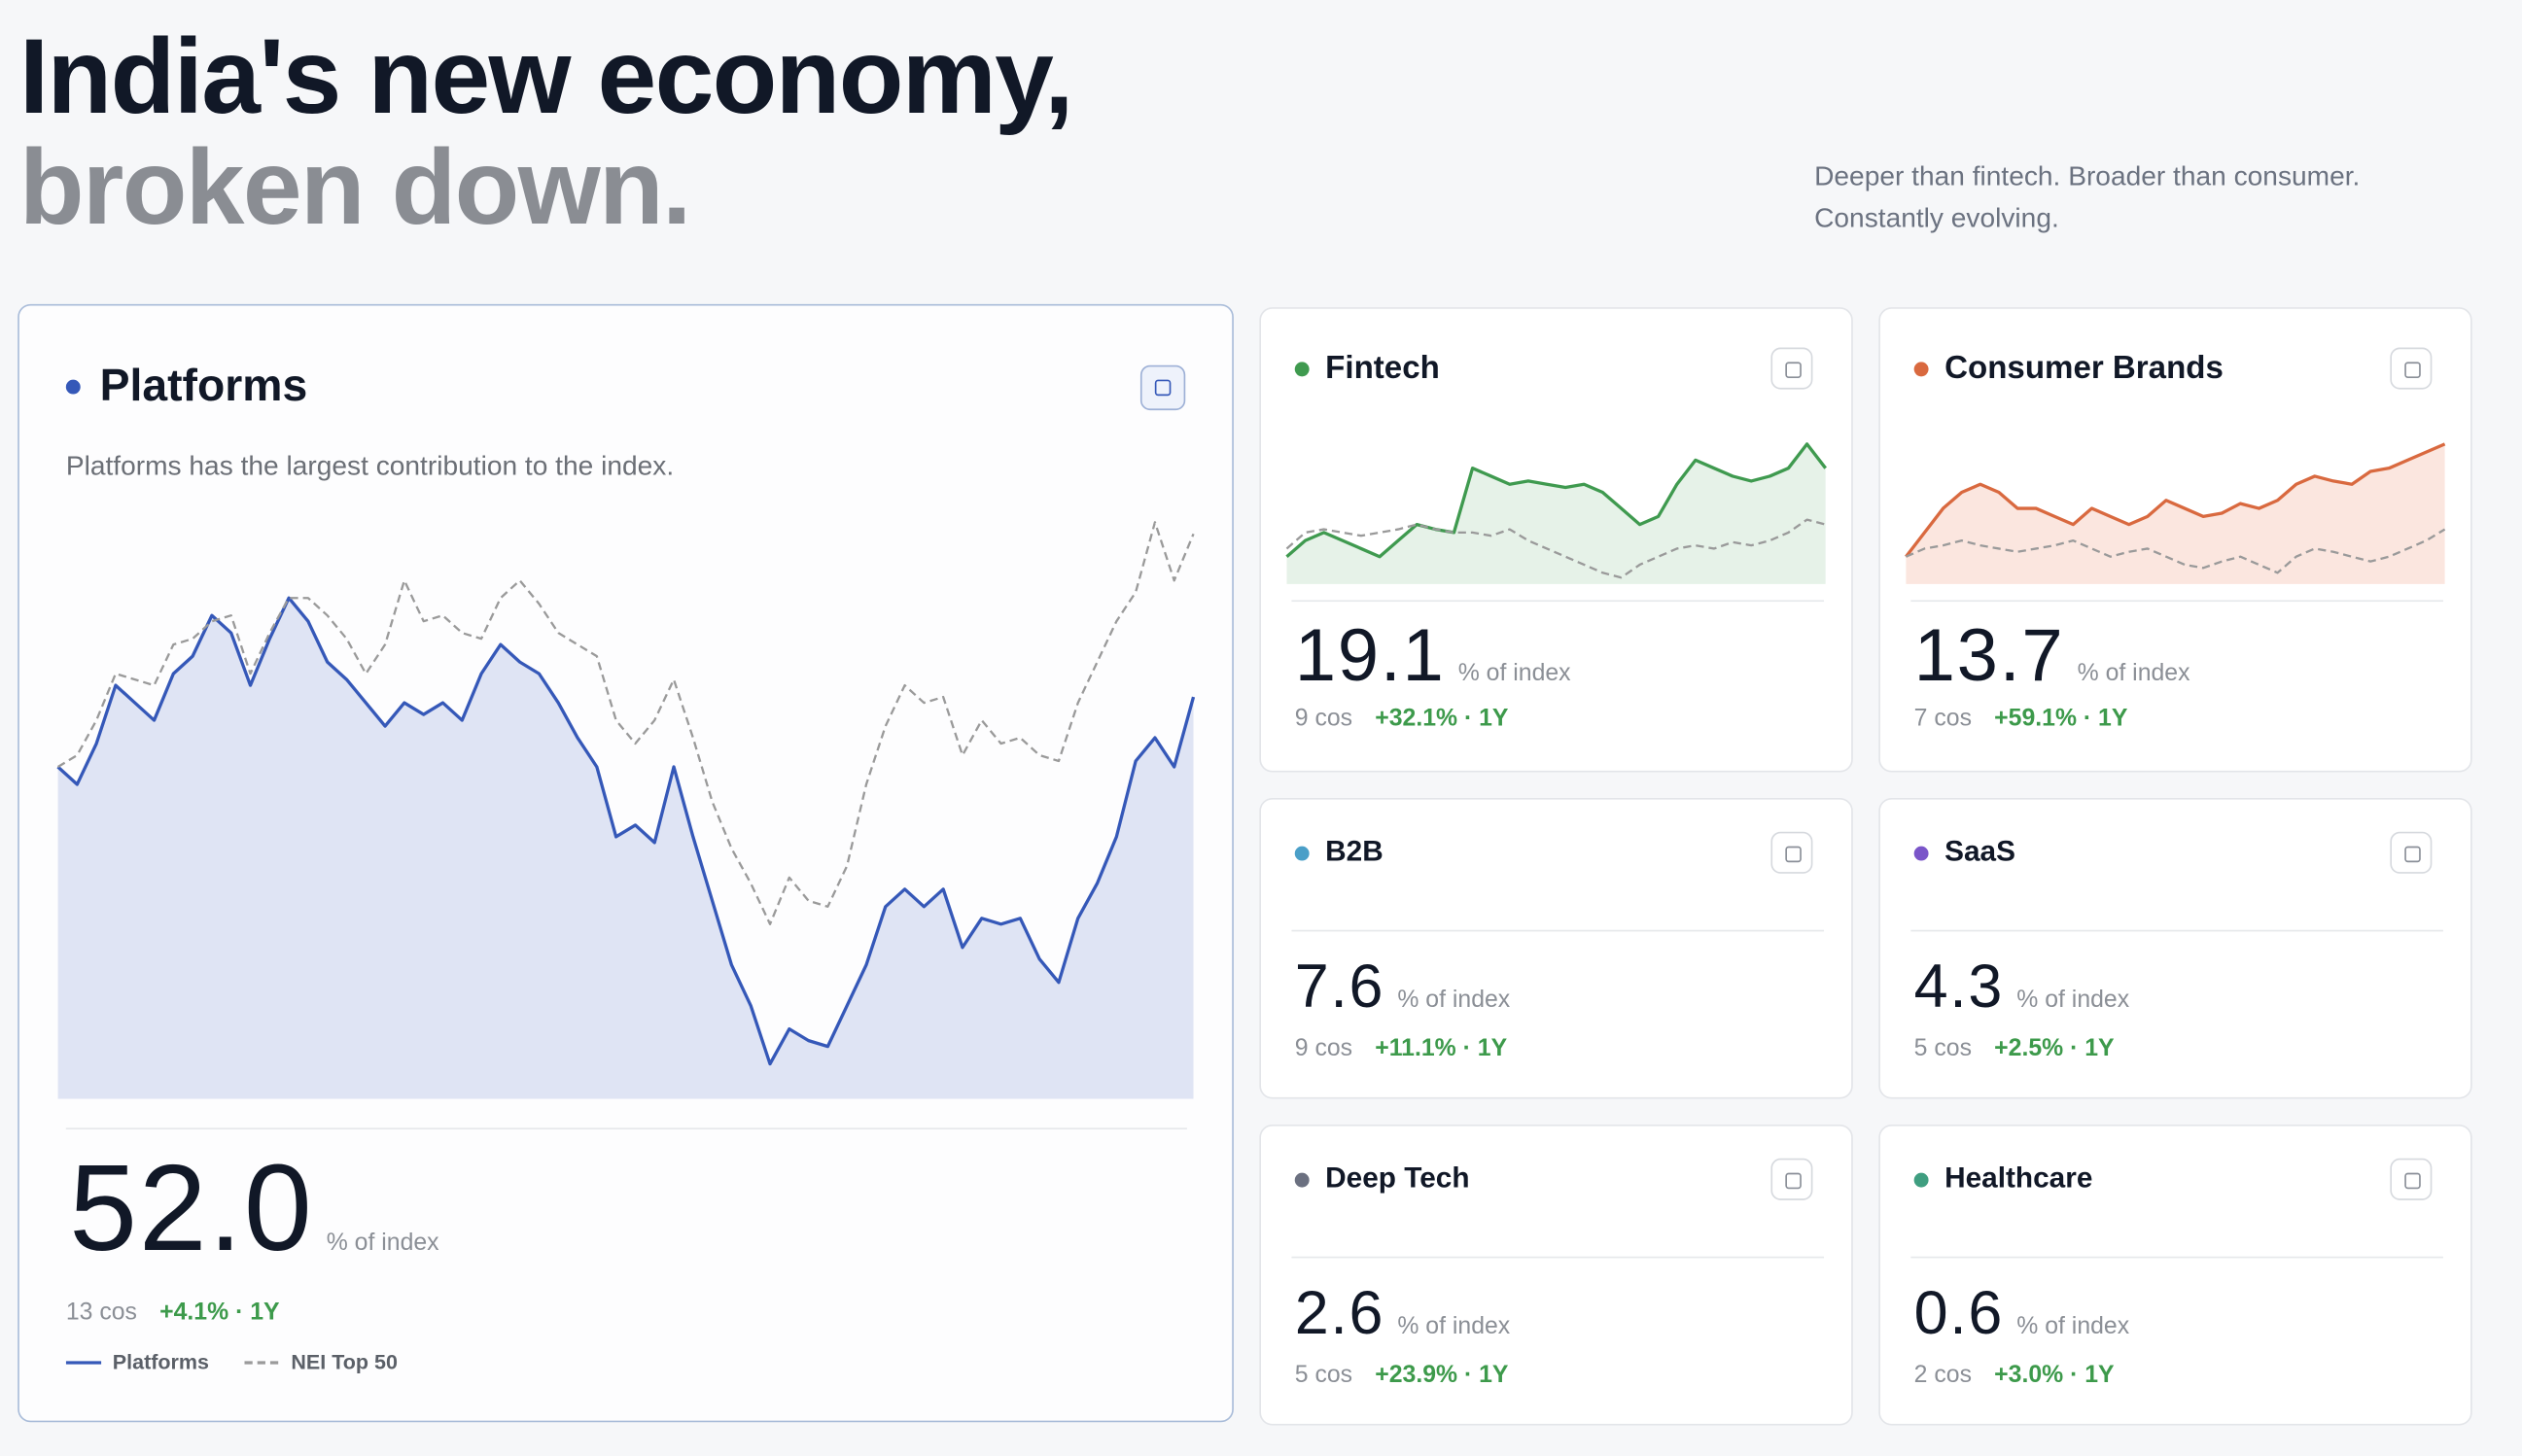 Image resolution: width=2522 pixels, height=1456 pixels. Describe the element at coordinates (203, 385) in the screenshot. I see `sector-name: Platforms` at that location.